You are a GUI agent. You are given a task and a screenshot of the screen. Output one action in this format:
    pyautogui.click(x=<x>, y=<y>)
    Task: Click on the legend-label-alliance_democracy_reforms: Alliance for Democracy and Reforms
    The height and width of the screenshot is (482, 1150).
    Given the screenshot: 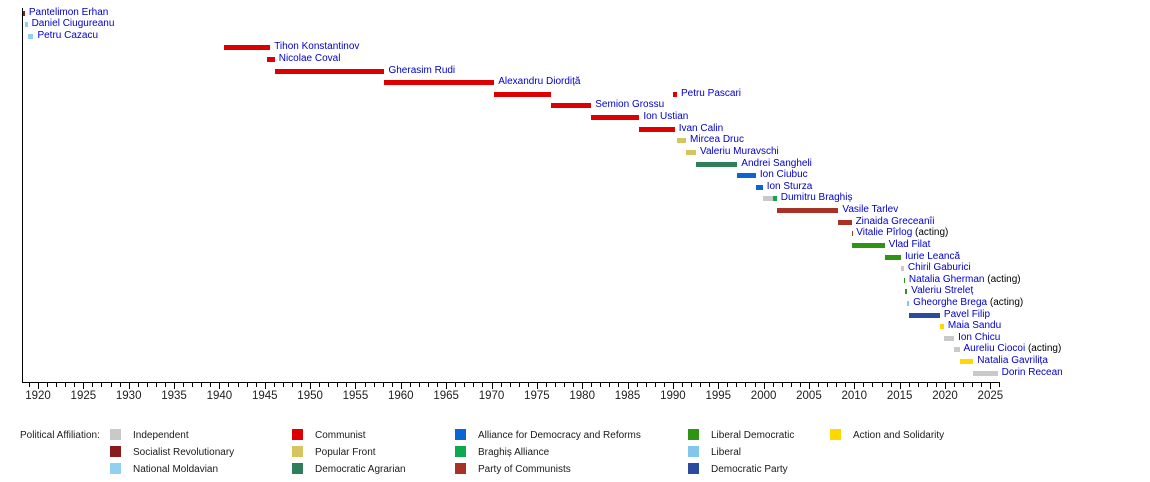 What is the action you would take?
    pyautogui.click(x=559, y=435)
    